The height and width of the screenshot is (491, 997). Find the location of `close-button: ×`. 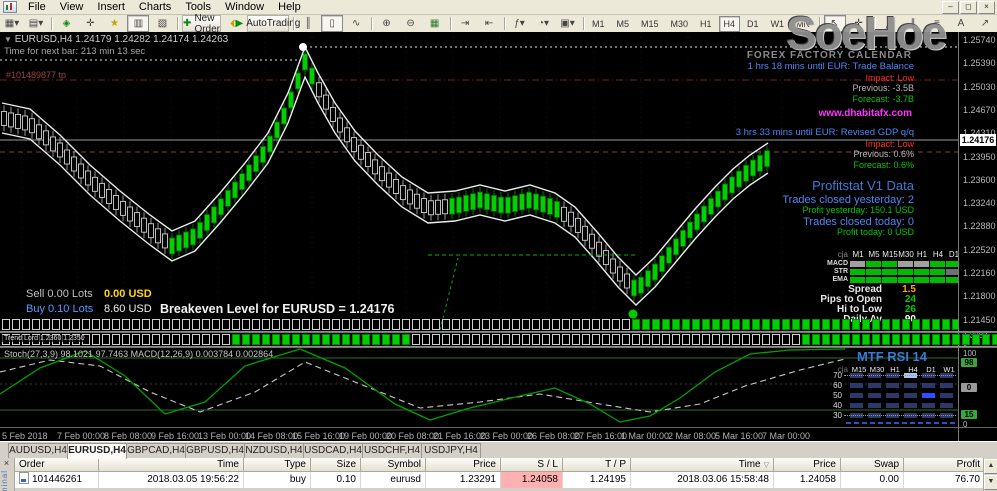

close-button: × is located at coordinates (986, 7).